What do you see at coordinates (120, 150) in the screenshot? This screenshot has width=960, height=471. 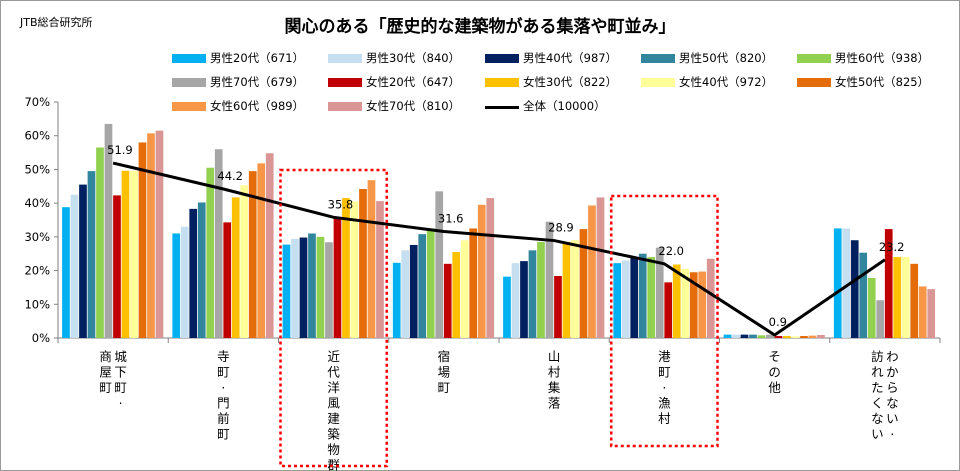 I see `total-data-label: 51.9` at bounding box center [120, 150].